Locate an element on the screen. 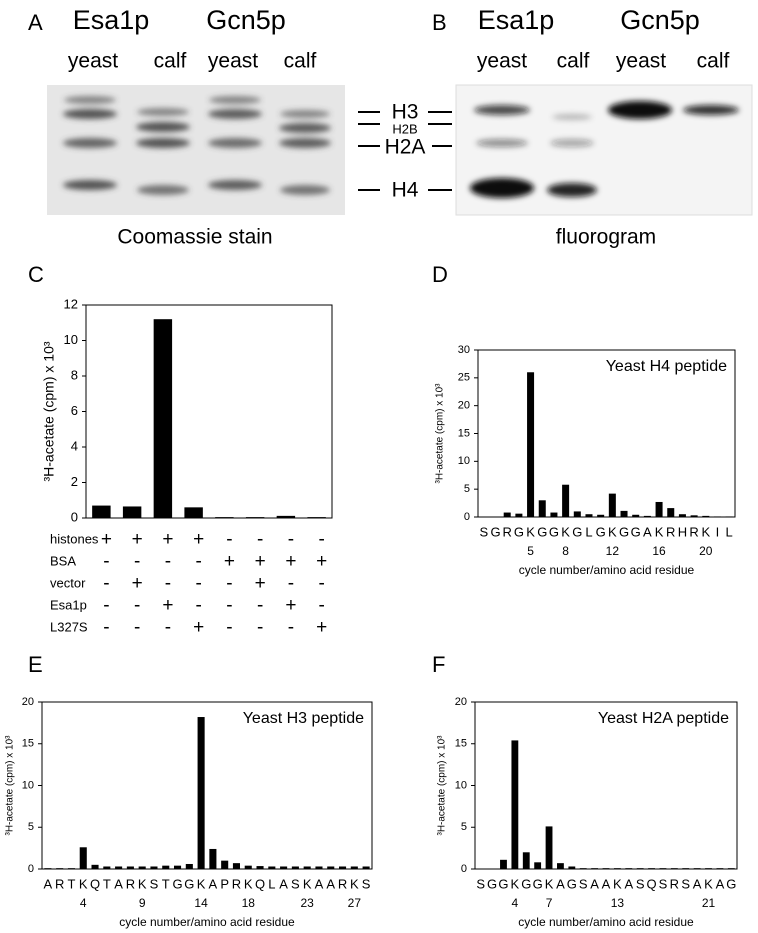  x-tick-label: T is located at coordinates (71, 883).